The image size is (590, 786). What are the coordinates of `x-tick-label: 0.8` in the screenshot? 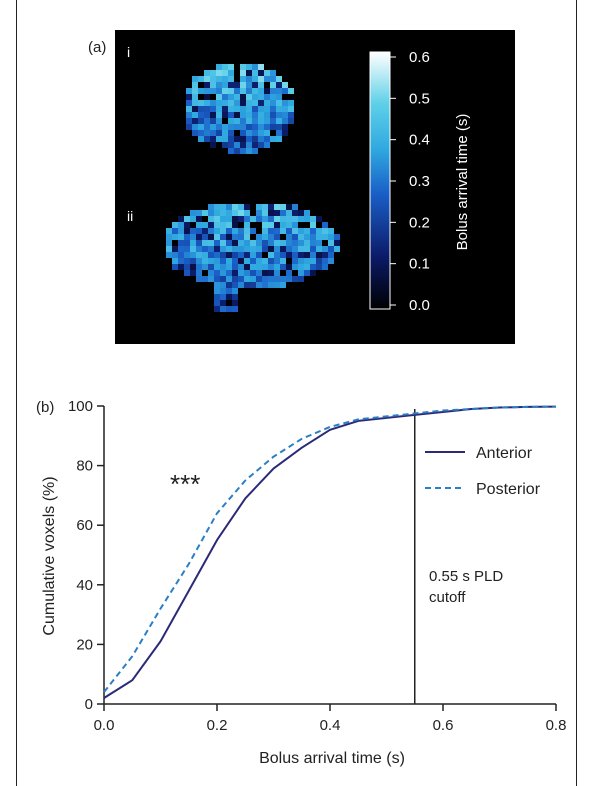 It's located at (556, 725).